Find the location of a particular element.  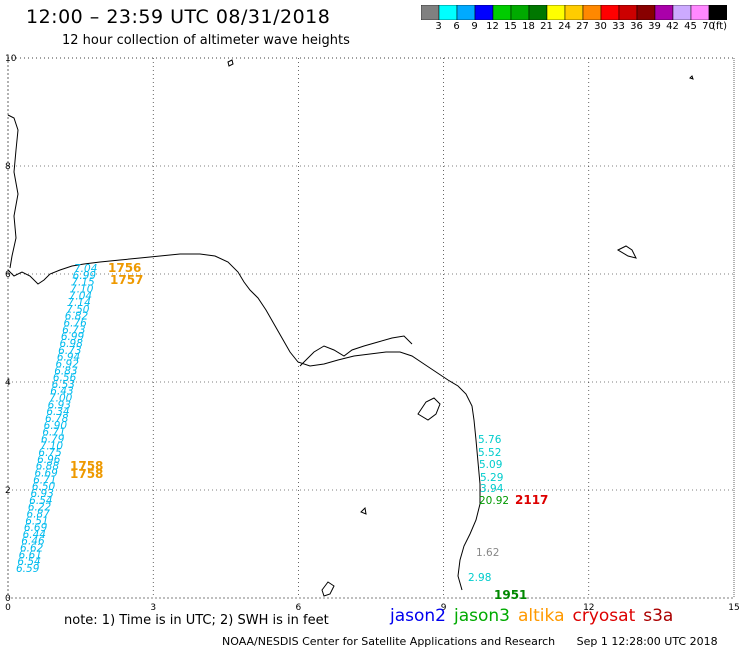

wave-height-label: 6.22 is located at coordinates (40, 508).